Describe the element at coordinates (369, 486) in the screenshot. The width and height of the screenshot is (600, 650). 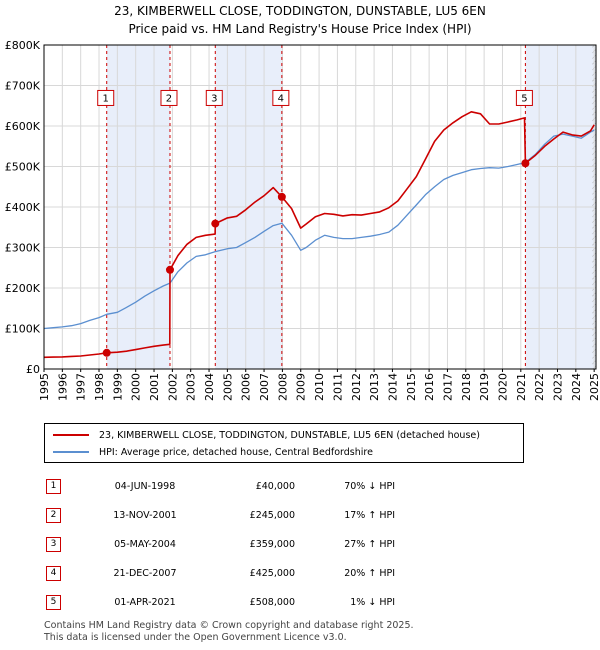
I see `sale-hpi-diff: 70% ↓ HPI` at that location.